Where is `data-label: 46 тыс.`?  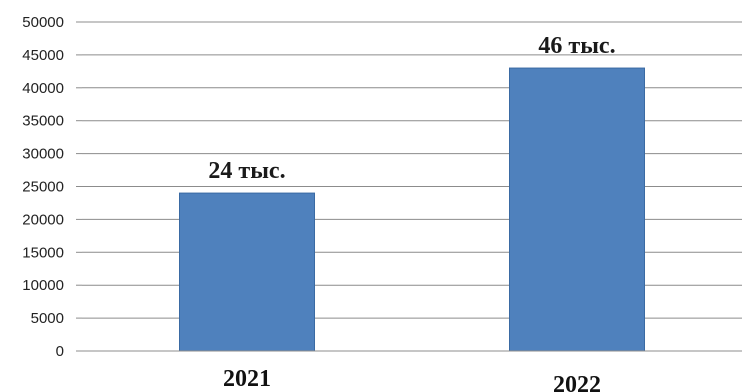 data-label: 46 тыс. is located at coordinates (576, 46).